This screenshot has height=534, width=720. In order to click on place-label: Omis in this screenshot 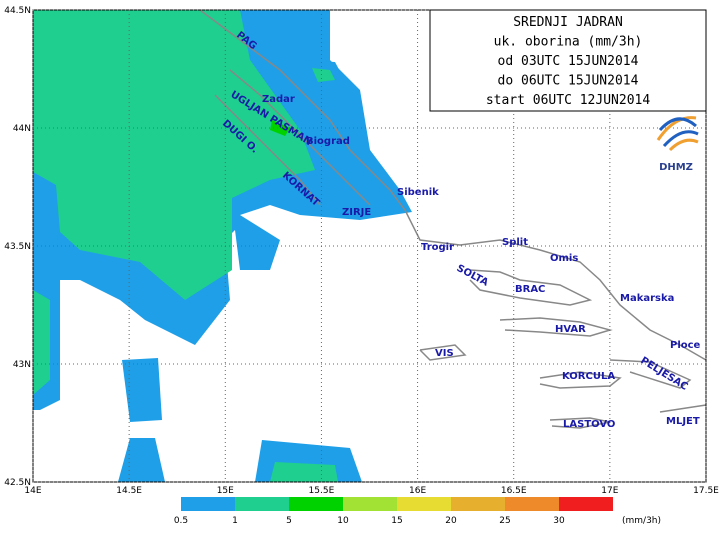, I will do `click(564, 258)`.